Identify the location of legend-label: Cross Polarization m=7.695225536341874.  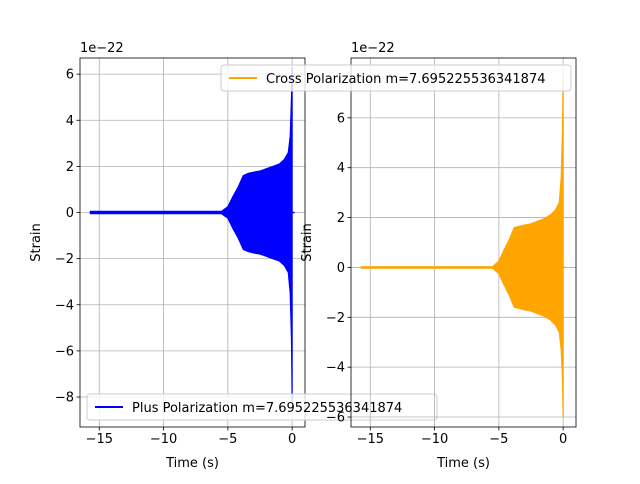
(405, 79).